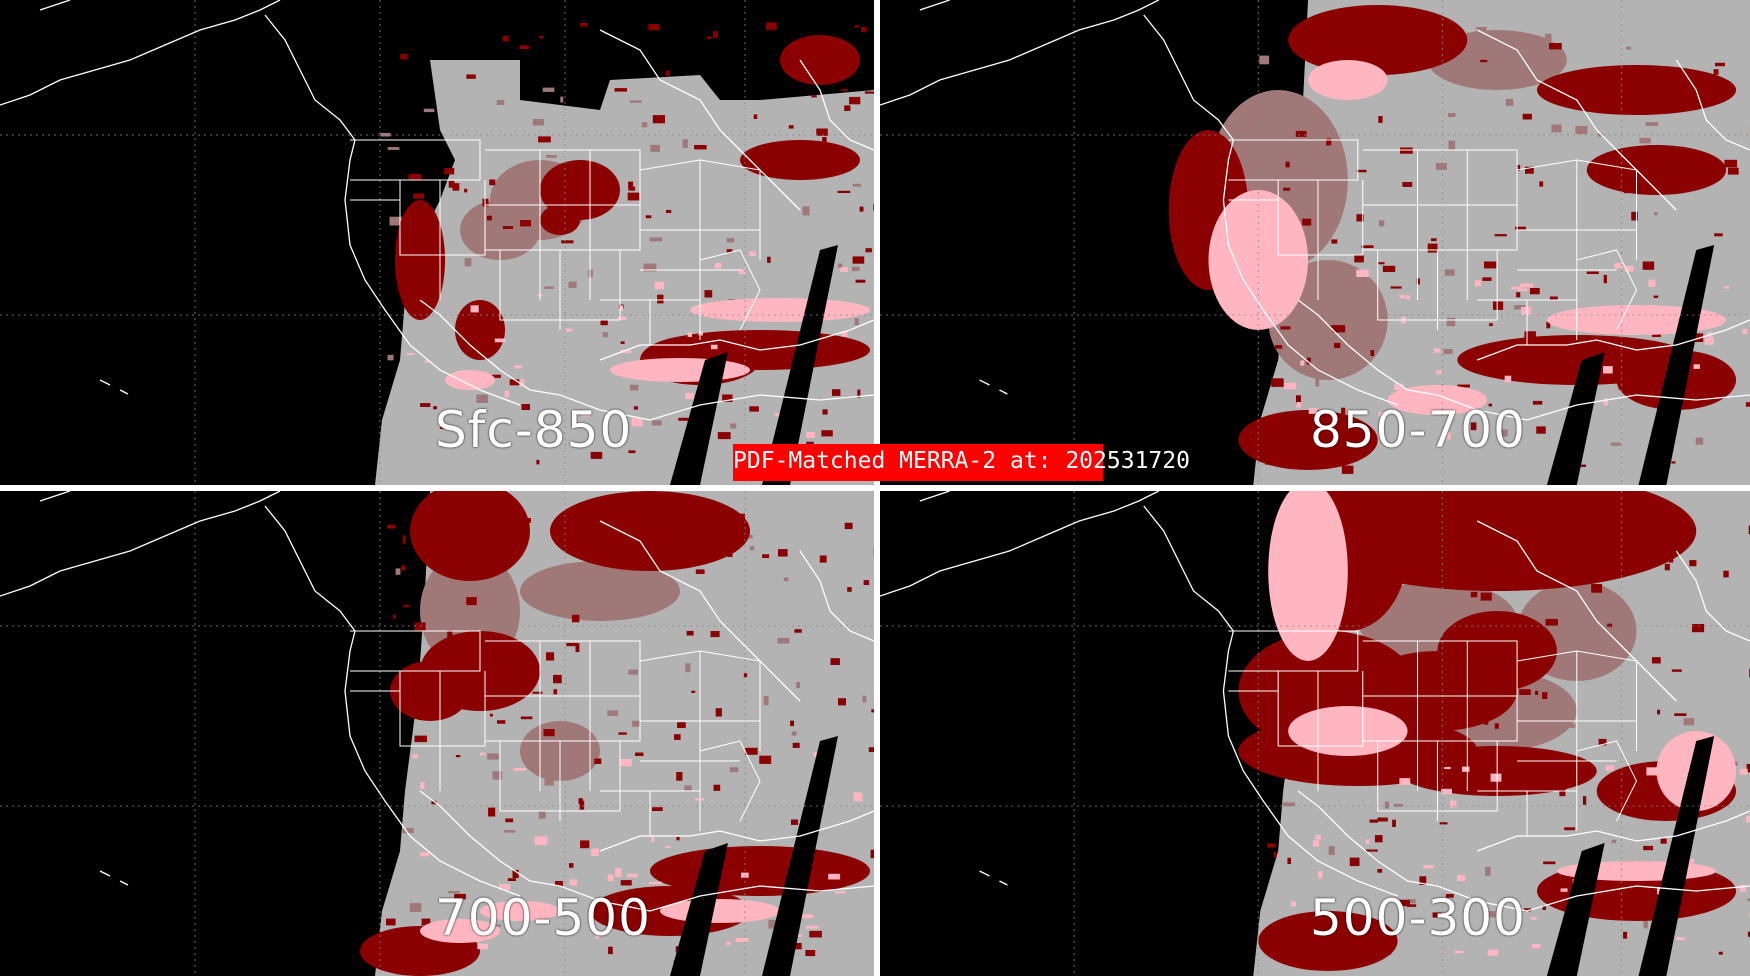 The width and height of the screenshot is (1750, 976). Describe the element at coordinates (800, 856) in the screenshot. I see `swath-gap-east` at that location.